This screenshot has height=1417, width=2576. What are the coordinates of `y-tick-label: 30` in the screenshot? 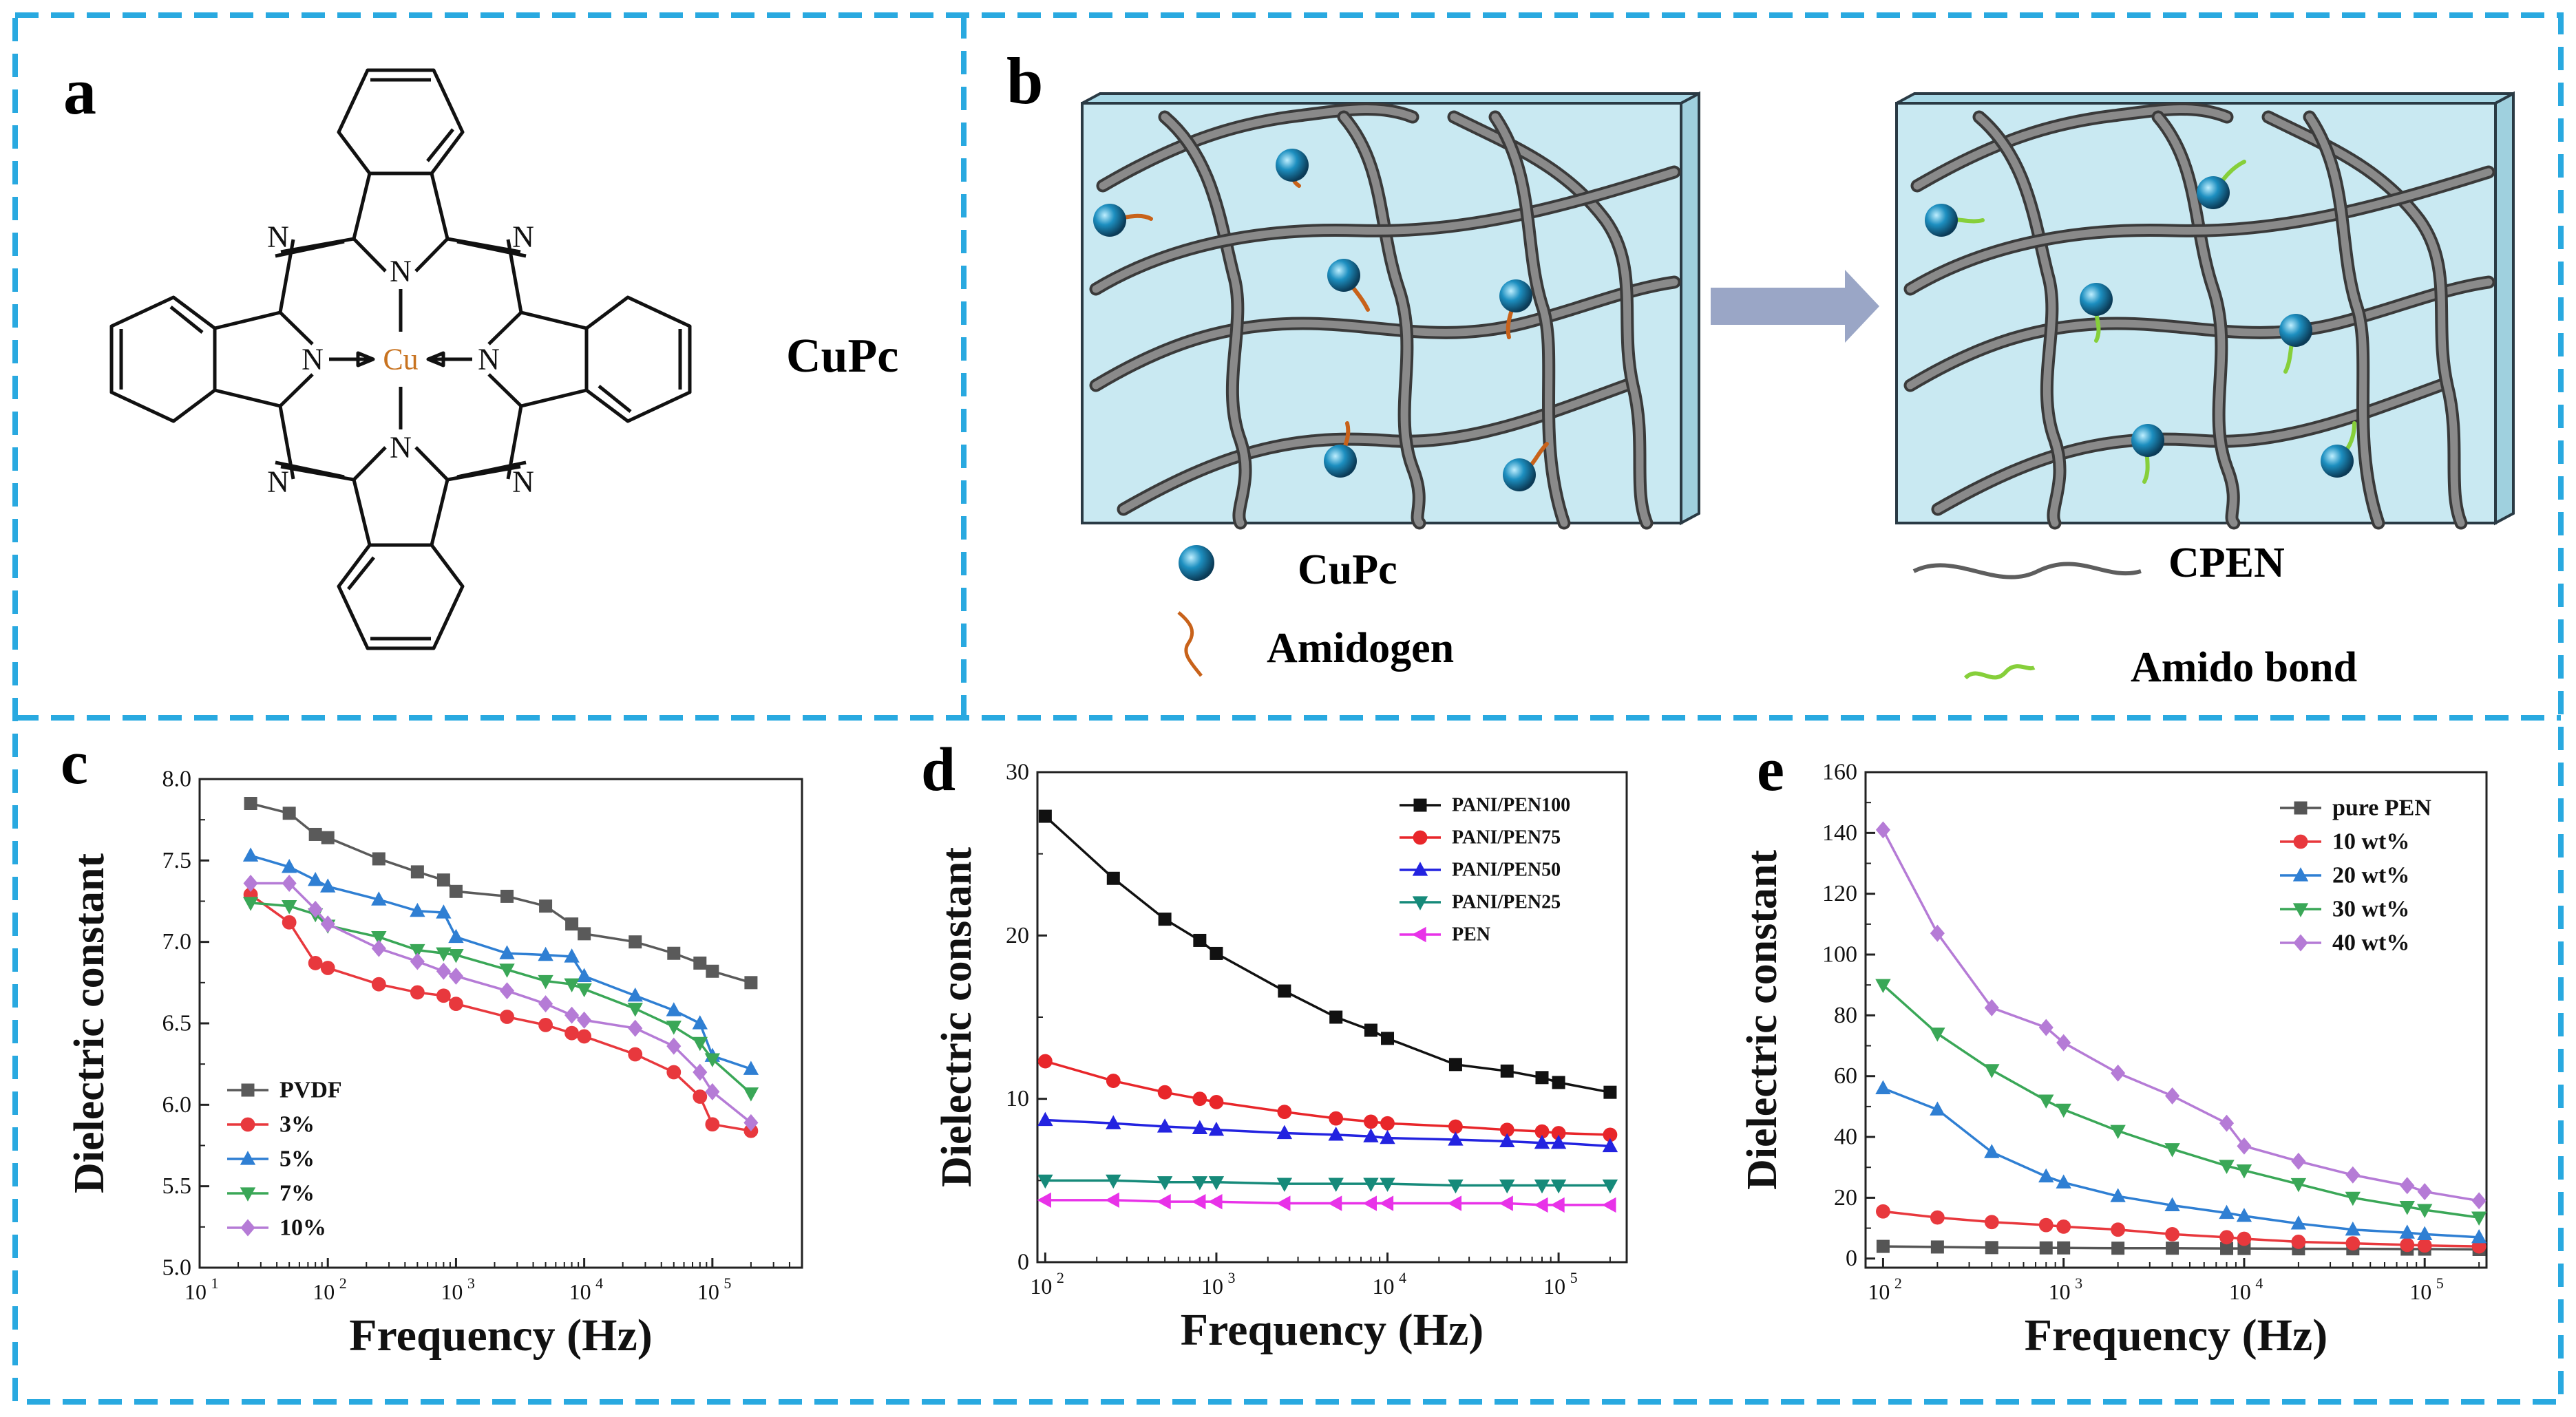 It's located at (1018, 772).